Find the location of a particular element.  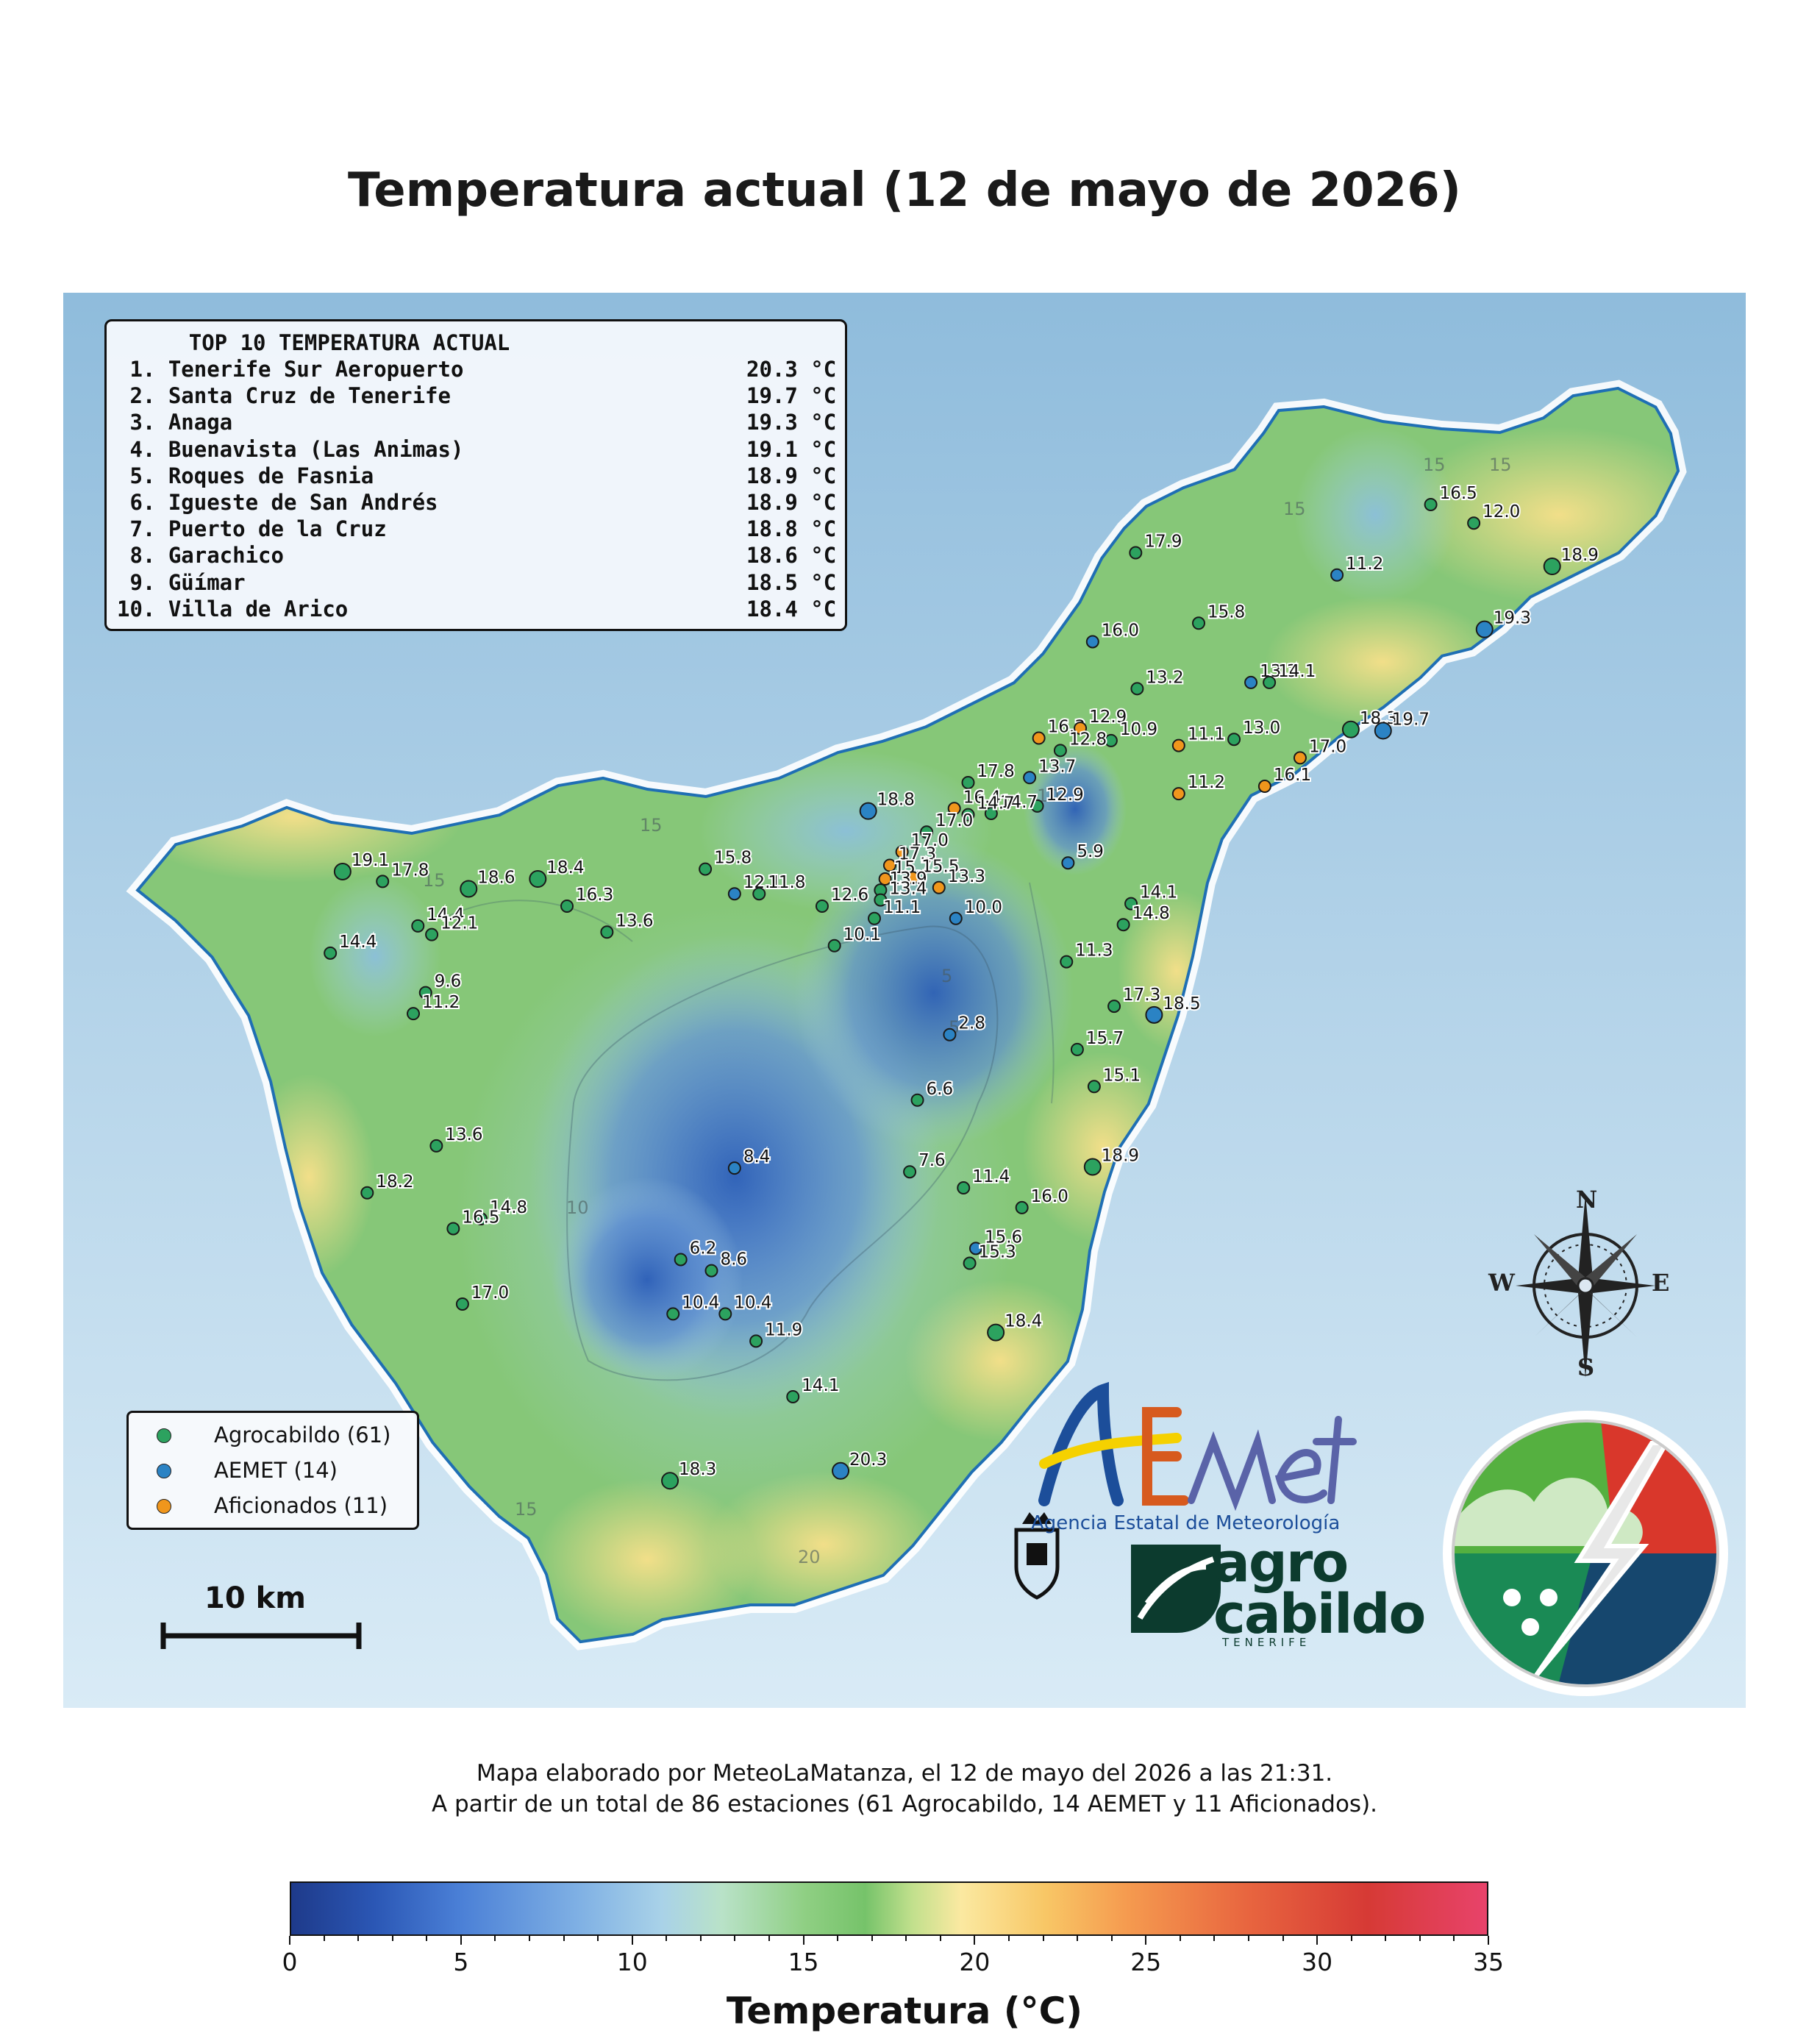

station-temperature-label: 12.1 is located at coordinates (459, 923).